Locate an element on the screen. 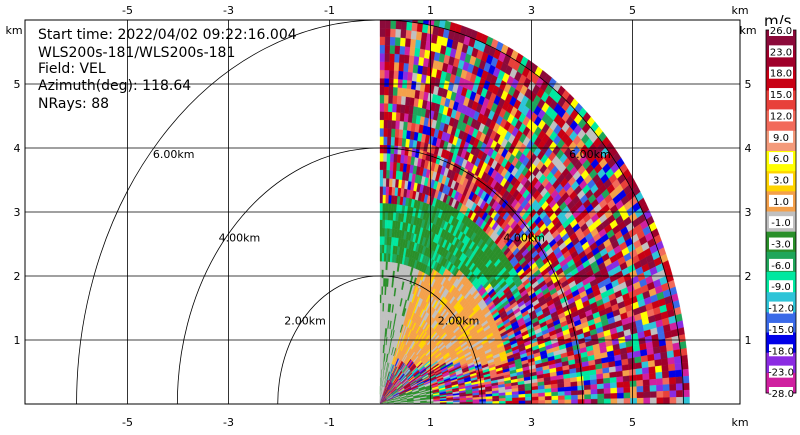  y-tick-label-right: 5 is located at coordinates (748, 84).